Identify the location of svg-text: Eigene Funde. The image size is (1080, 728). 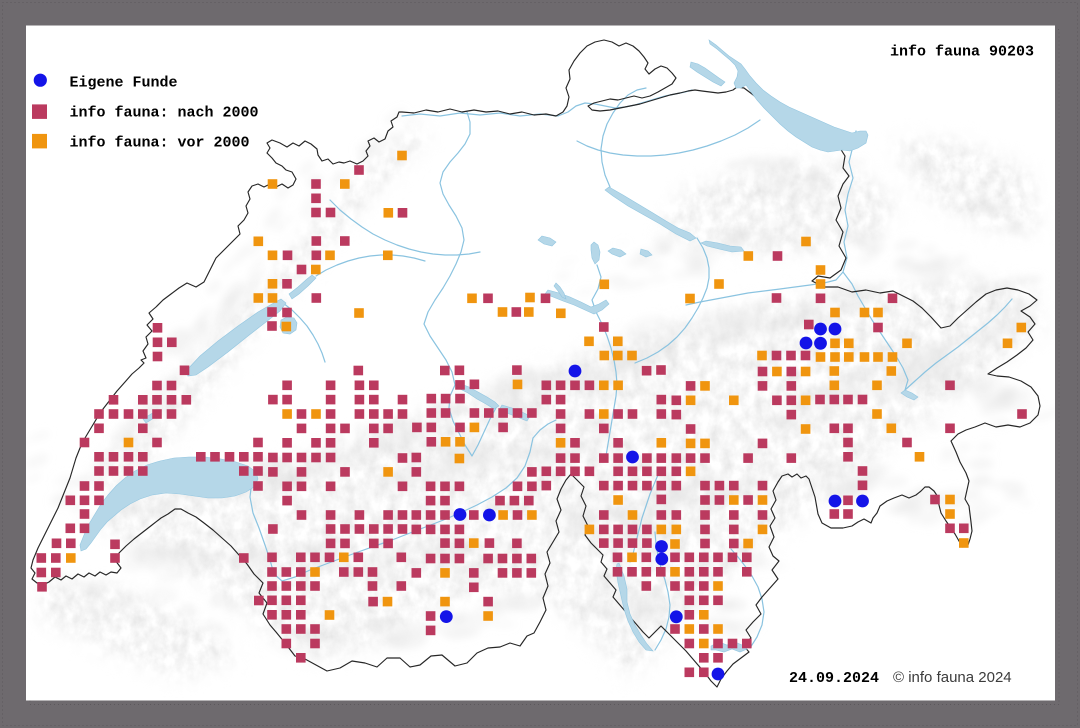
(124, 83).